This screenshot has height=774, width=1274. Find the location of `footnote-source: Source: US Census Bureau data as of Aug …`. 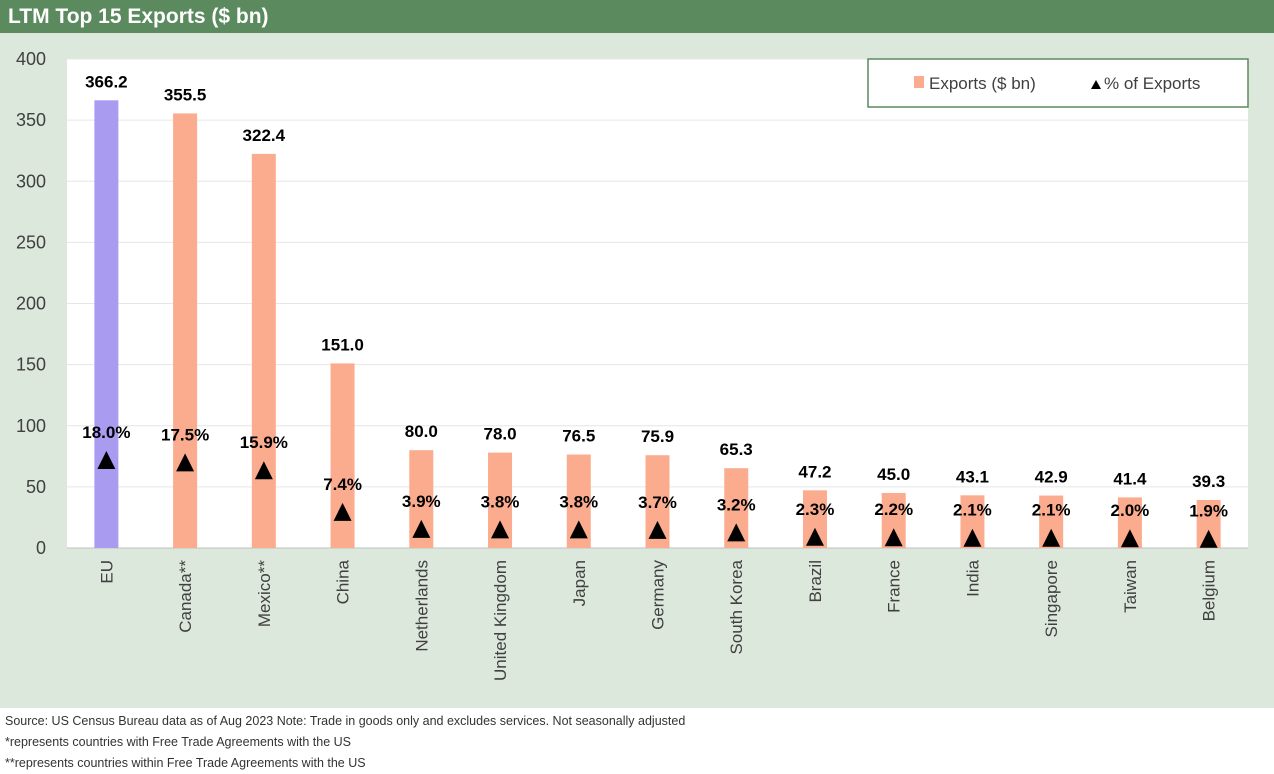

footnote-source: Source: US Census Bureau data as of Aug … is located at coordinates (345, 721).